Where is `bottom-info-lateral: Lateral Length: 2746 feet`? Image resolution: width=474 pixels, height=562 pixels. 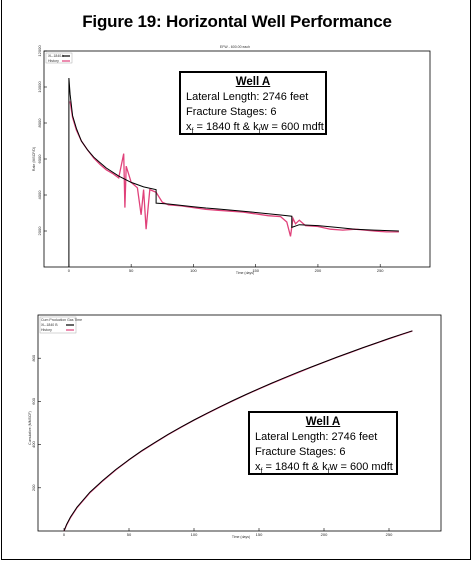
bottom-info-lateral: Lateral Length: 2746 feet is located at coordinates (316, 437).